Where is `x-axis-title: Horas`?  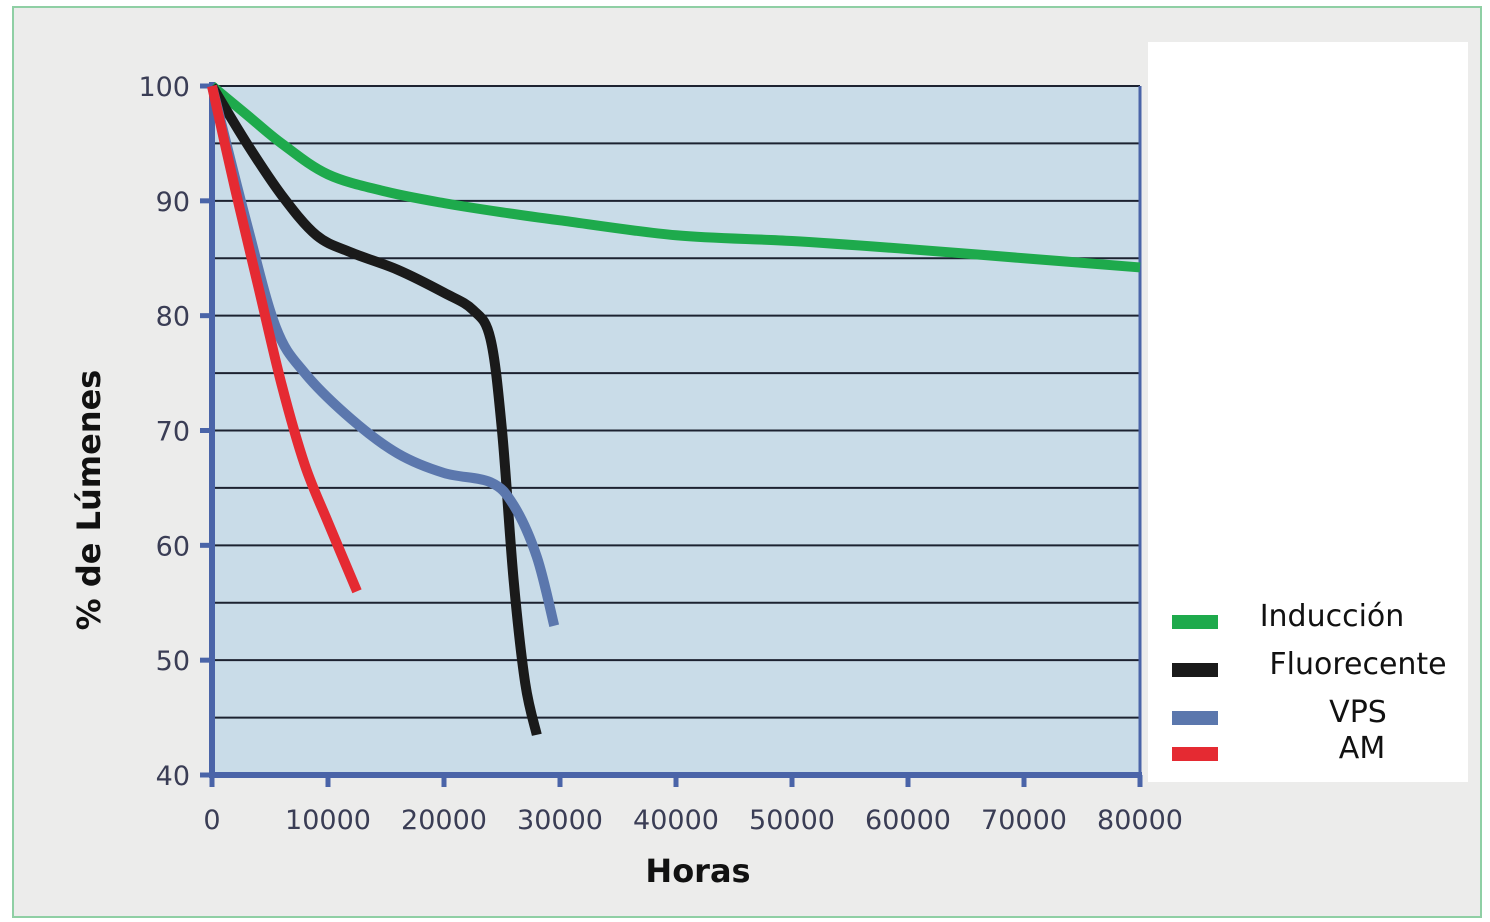 x-axis-title: Horas is located at coordinates (697, 871).